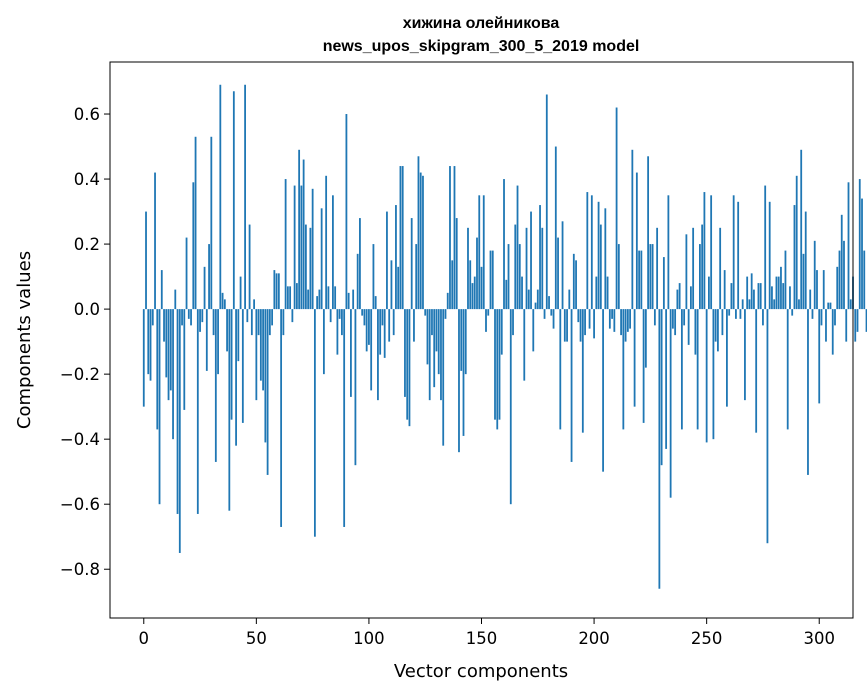  I want to click on x-tick-label: 250, so click(707, 638).